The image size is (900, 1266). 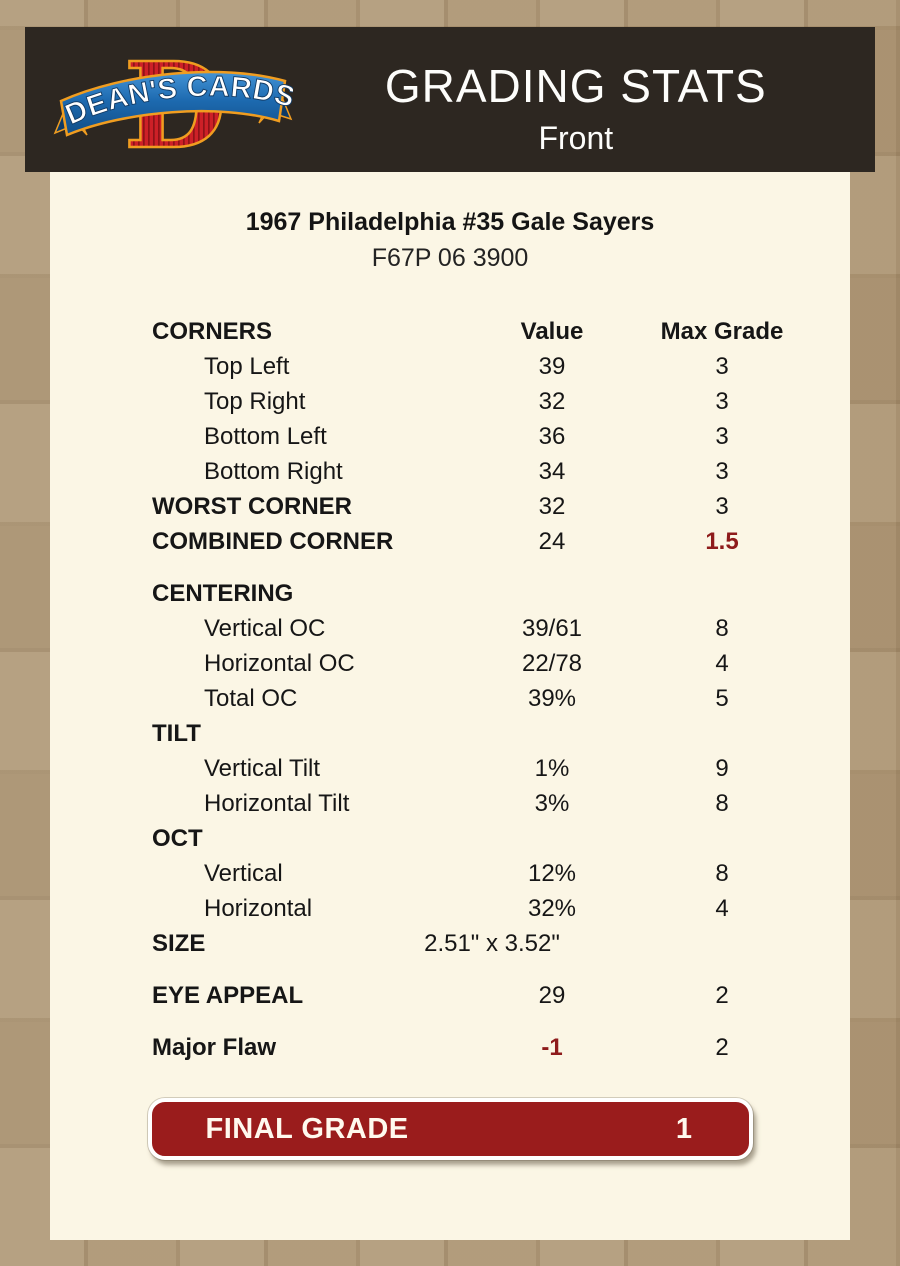 What do you see at coordinates (273, 541) in the screenshot?
I see `row-label: COMBINED CORNER` at bounding box center [273, 541].